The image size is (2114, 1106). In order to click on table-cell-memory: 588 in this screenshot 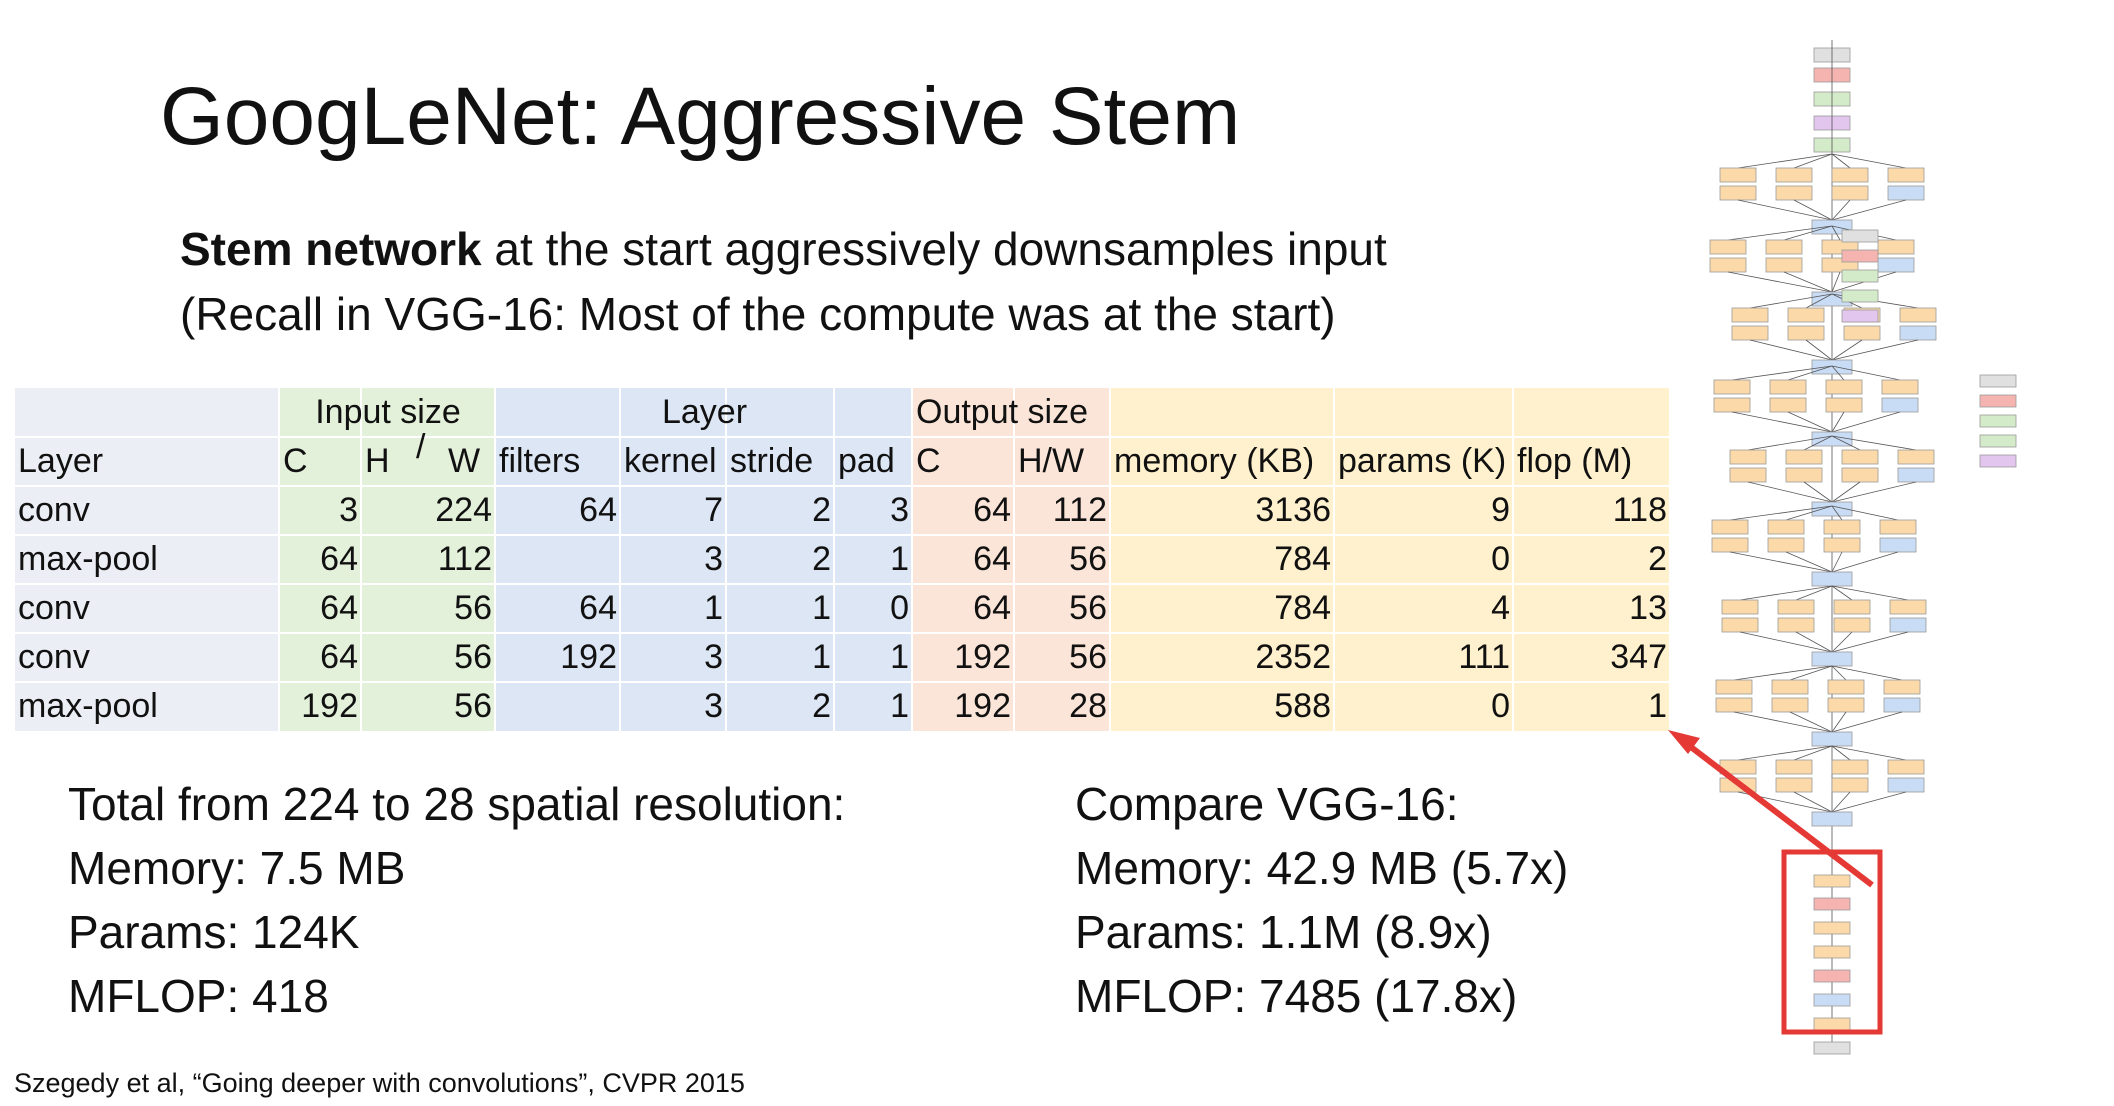, I will do `click(1302, 706)`.